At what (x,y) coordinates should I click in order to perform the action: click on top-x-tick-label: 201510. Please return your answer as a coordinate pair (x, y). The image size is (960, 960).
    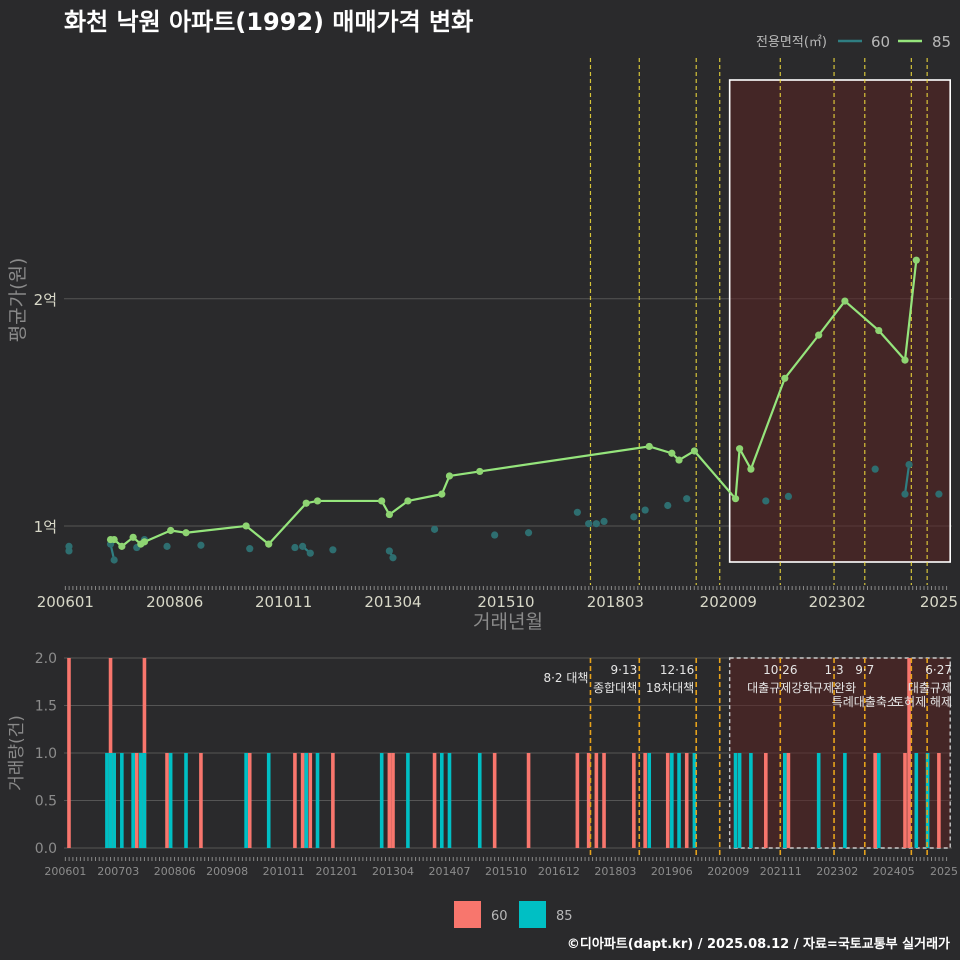
    Looking at the image, I should click on (505, 602).